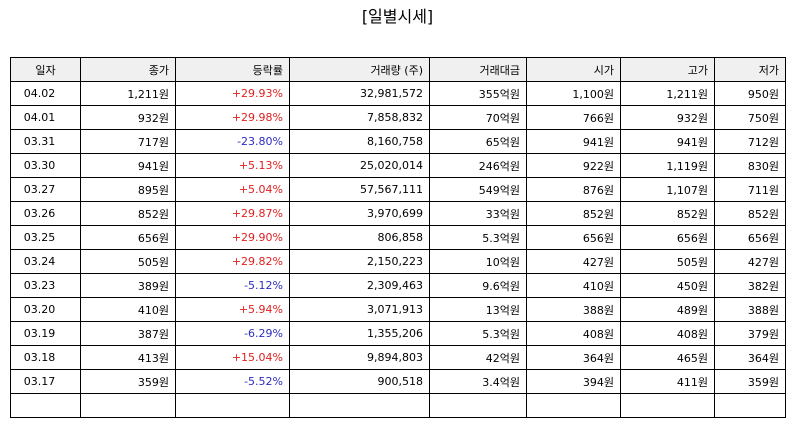 The width and height of the screenshot is (795, 425). What do you see at coordinates (45, 357) in the screenshot?
I see `cell-date: 03.18` at bounding box center [45, 357].